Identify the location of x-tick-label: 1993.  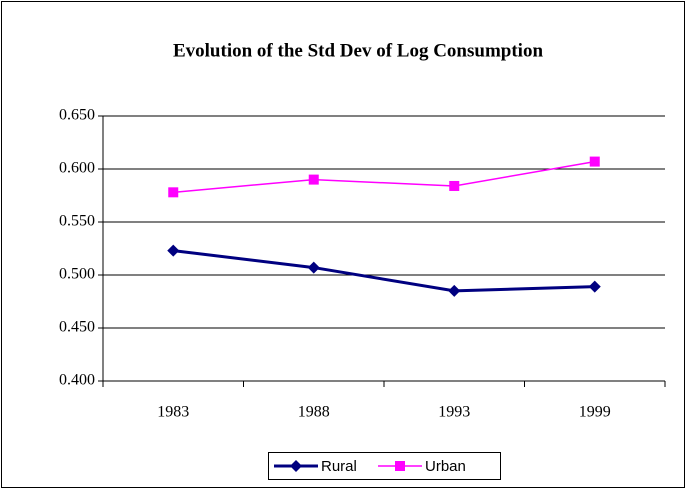
(454, 412).